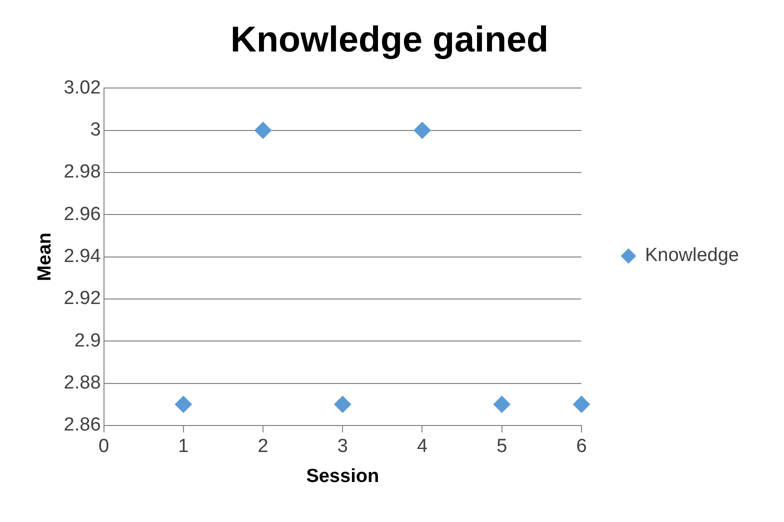  What do you see at coordinates (692, 255) in the screenshot?
I see `legend-label: Knowledge` at bounding box center [692, 255].